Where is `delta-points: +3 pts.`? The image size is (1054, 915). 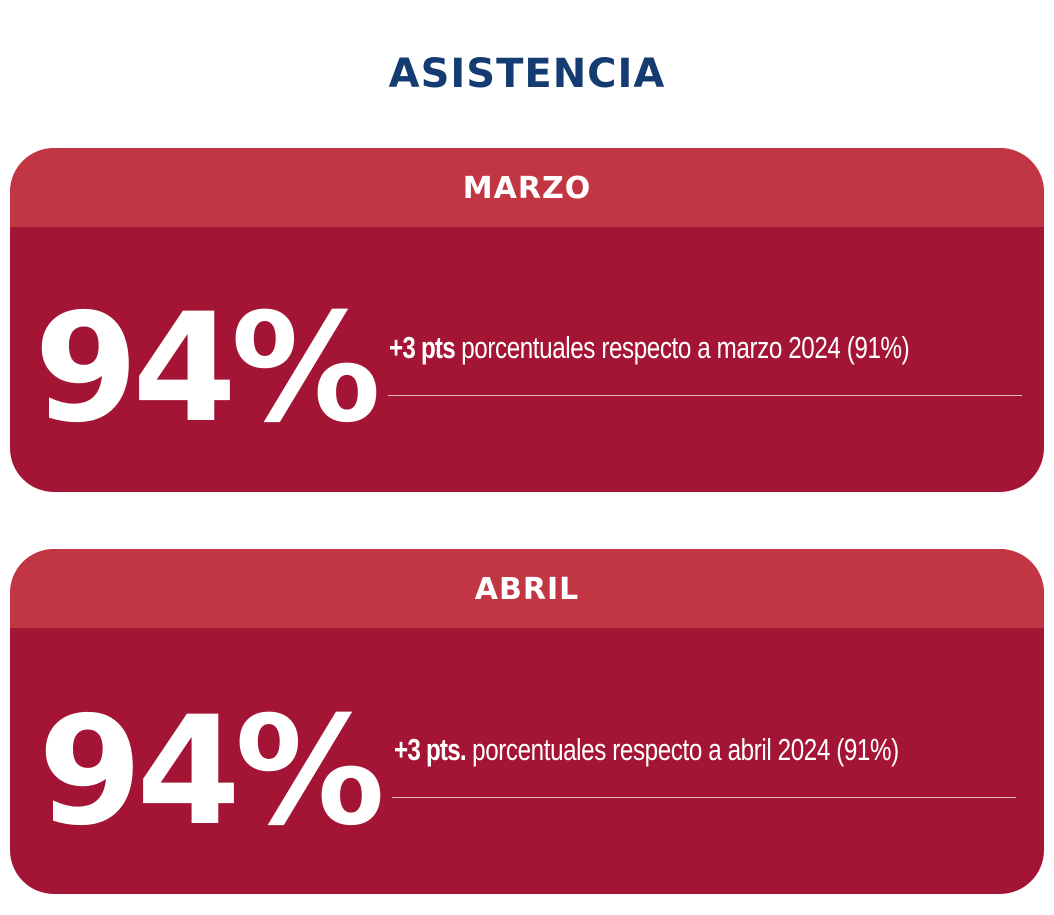
delta-points: +3 pts. is located at coordinates (430, 749).